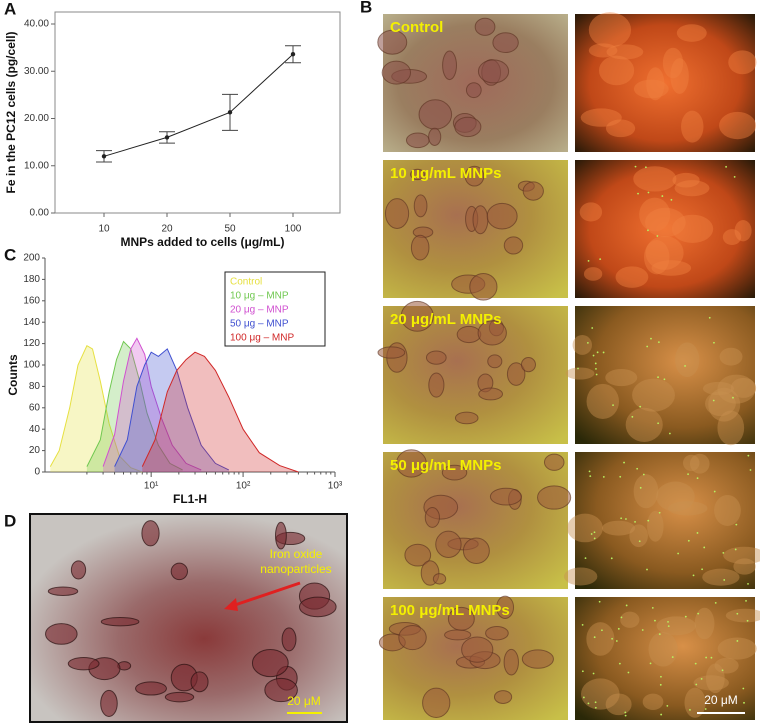  I want to click on data-point, so click(104, 156).